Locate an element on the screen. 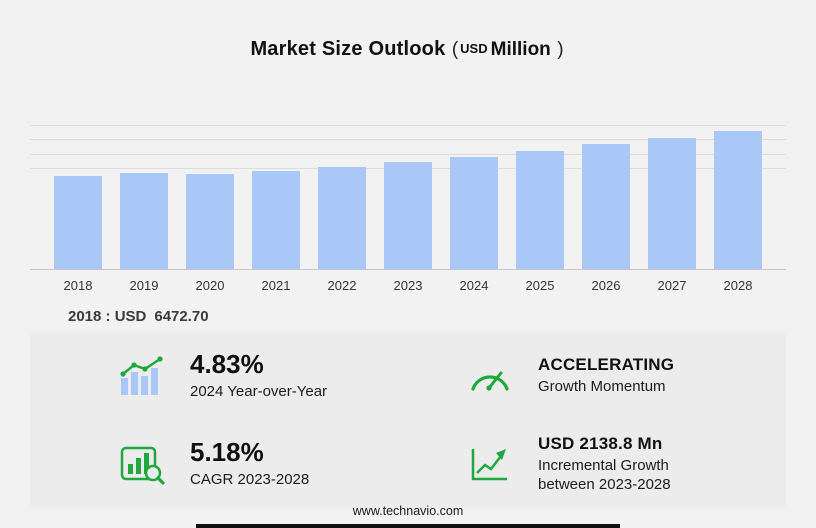 The width and height of the screenshot is (816, 528). cagr-value: 5.18% is located at coordinates (227, 452).